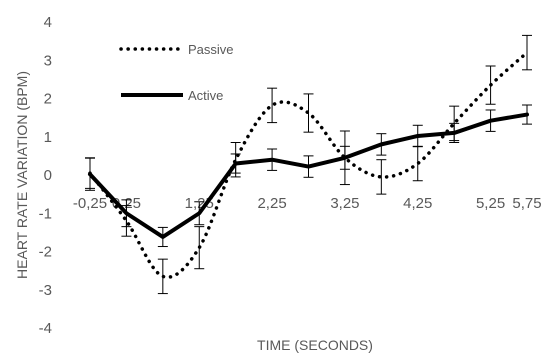 The image size is (552, 355). Describe the element at coordinates (45, 328) in the screenshot. I see `y-tick-label: -4` at that location.